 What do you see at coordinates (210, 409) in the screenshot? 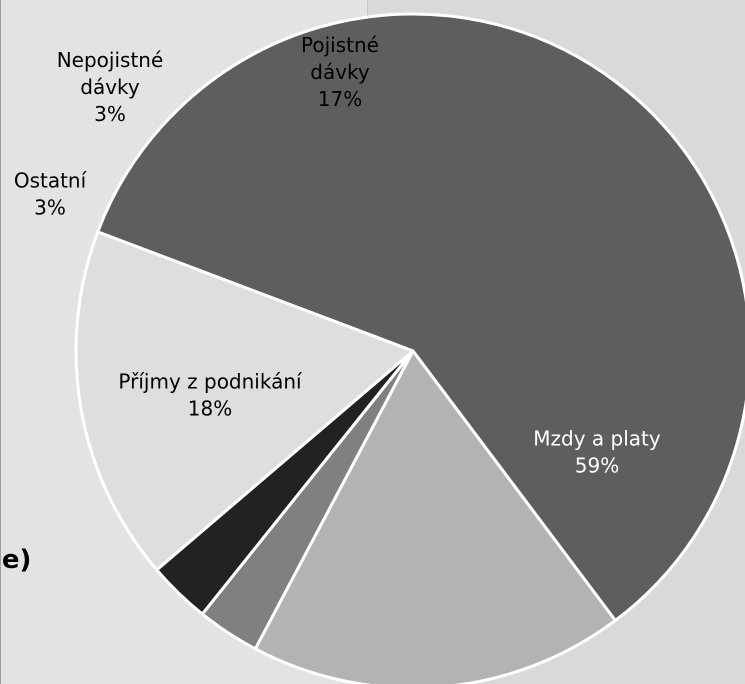
I see `slice-percent-label: 18%` at bounding box center [210, 409].